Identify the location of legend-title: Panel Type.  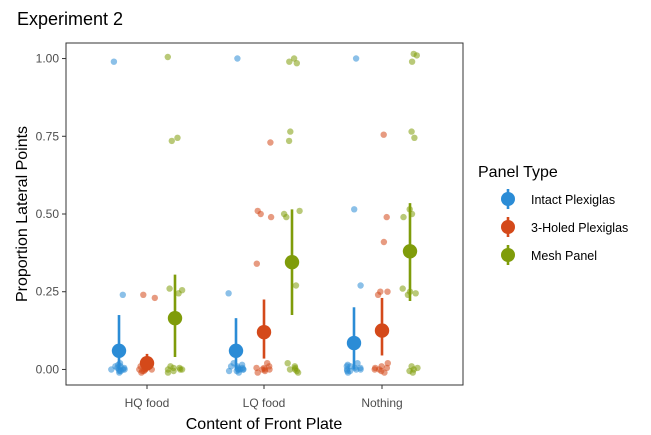
(518, 172).